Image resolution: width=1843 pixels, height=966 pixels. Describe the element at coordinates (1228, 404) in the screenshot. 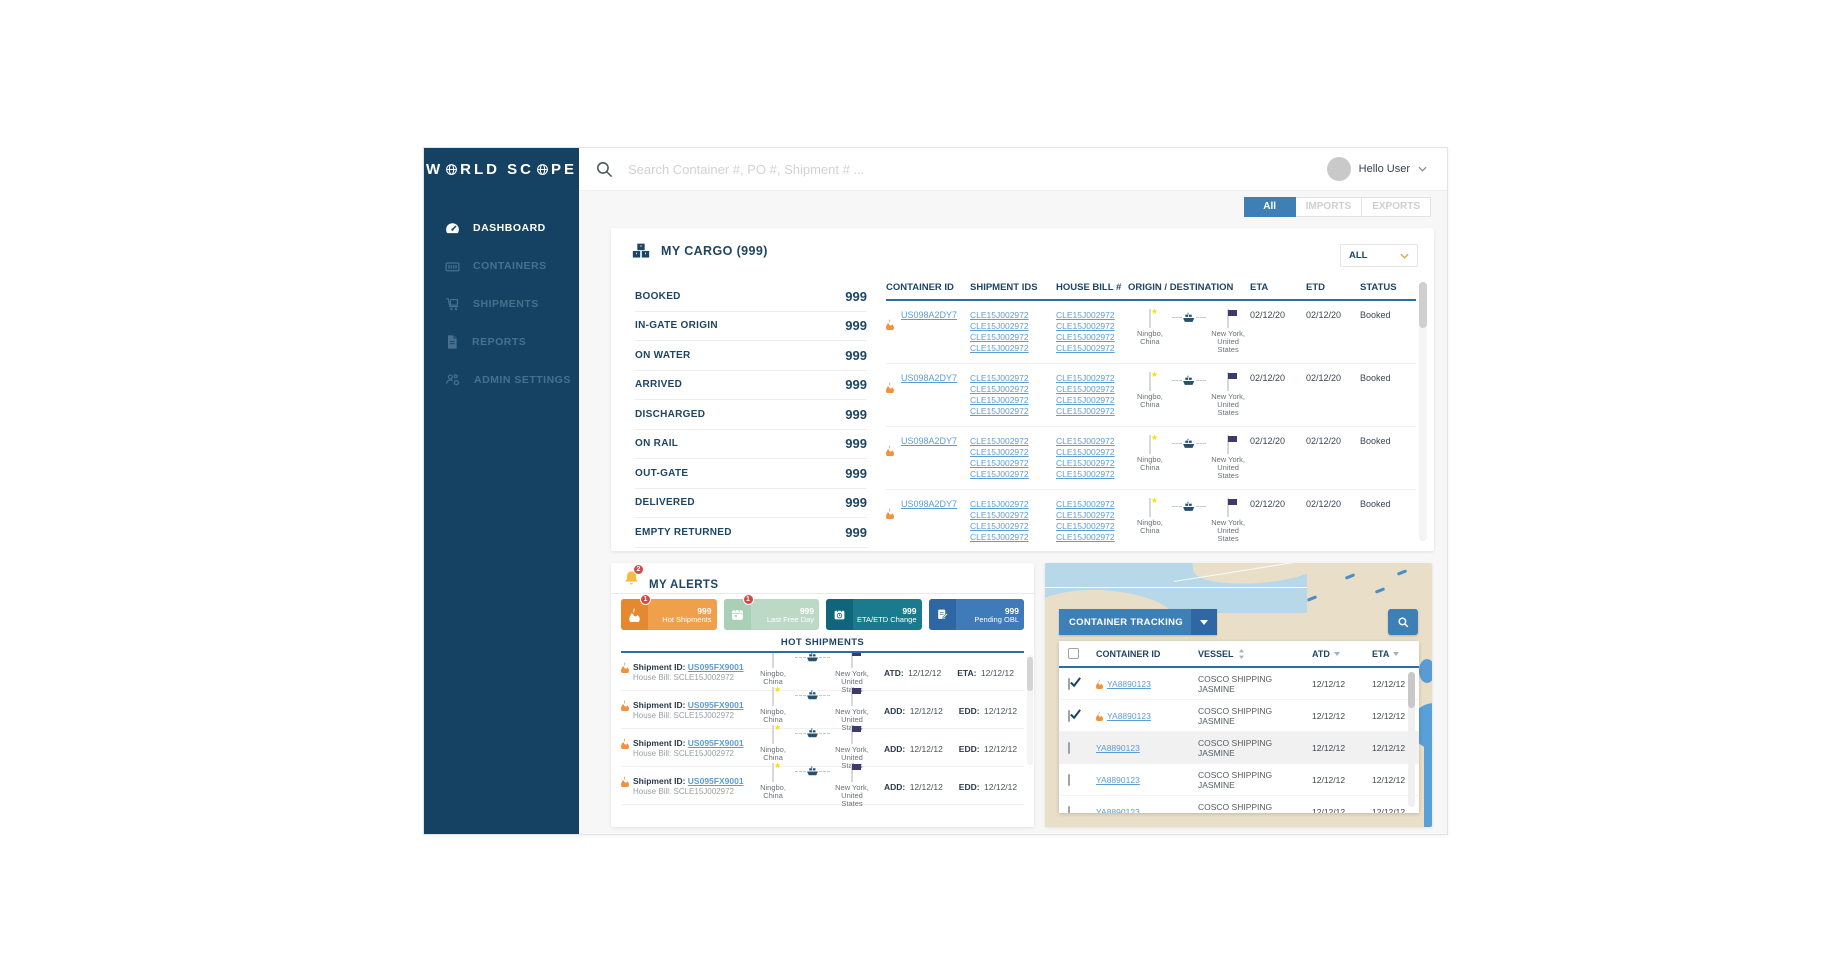

I see `destination-city: New York, United States` at that location.